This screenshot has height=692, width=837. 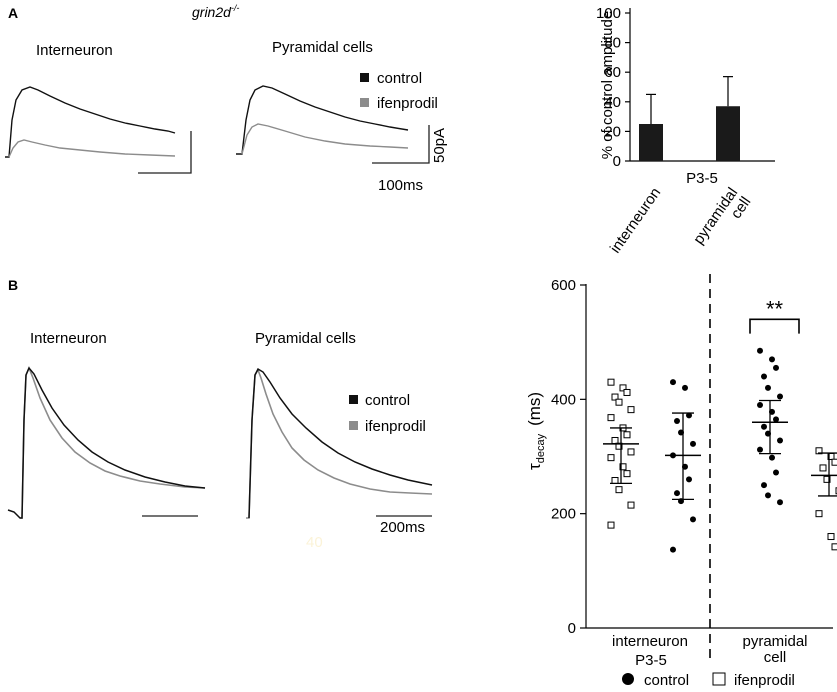 What do you see at coordinates (563, 514) in the screenshot?
I see `scatter-y-tick-label: 200` at bounding box center [563, 514].